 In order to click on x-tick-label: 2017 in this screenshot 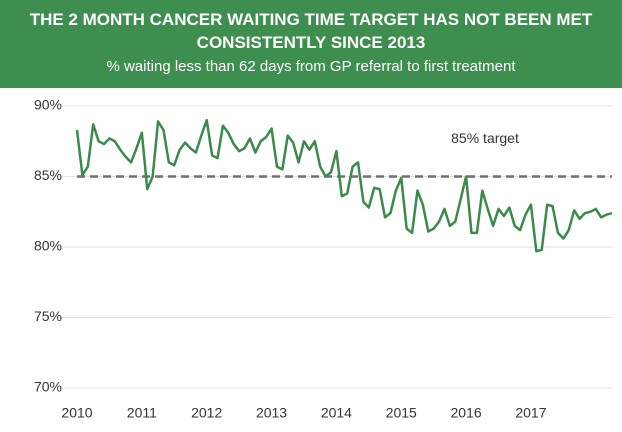, I will do `click(530, 413)`.